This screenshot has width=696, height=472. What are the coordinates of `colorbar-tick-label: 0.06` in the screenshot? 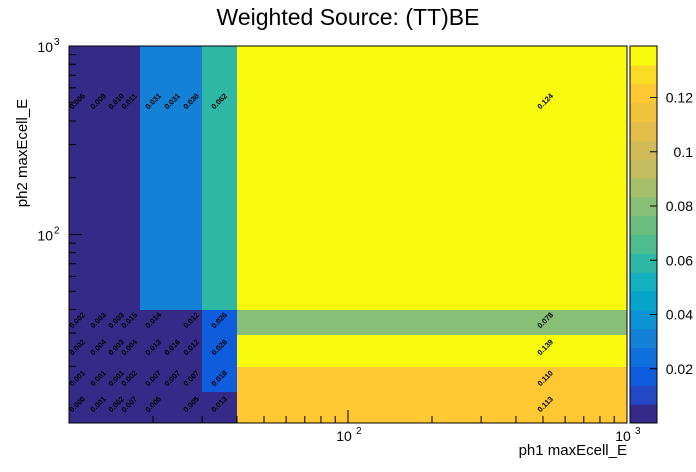 It's located at (679, 260).